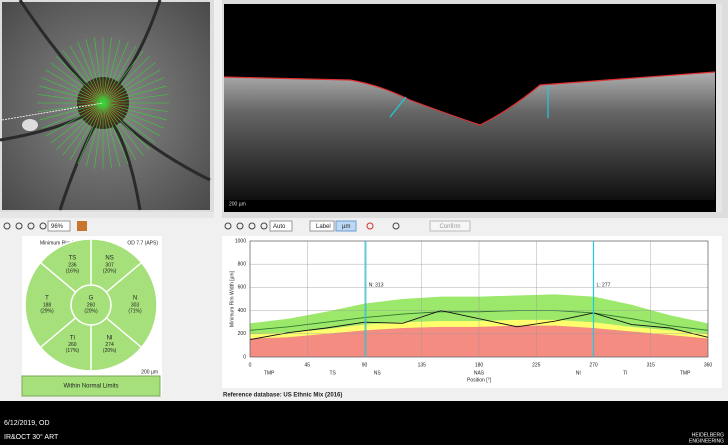 Image resolution: width=728 pixels, height=445 pixels. Describe the element at coordinates (73, 351) in the screenshot. I see `sector-pct: (17%)` at that location.